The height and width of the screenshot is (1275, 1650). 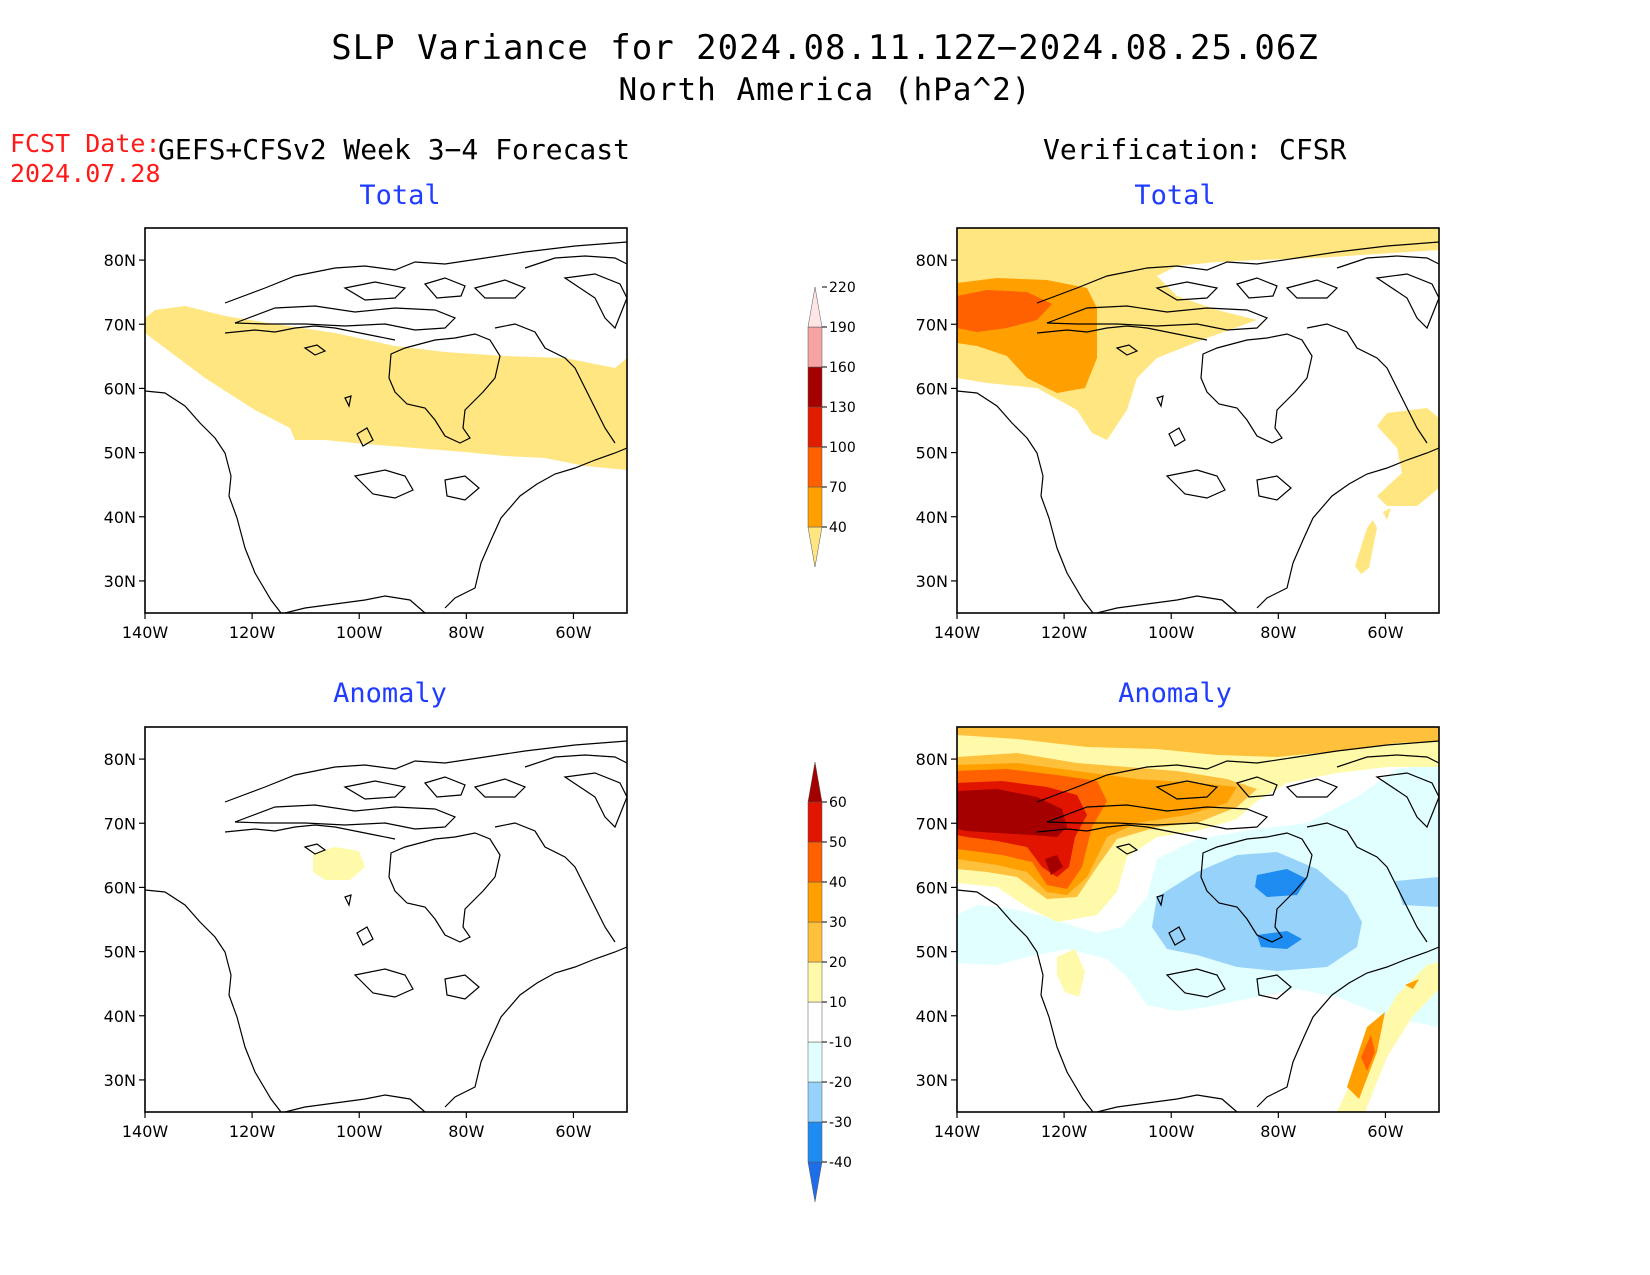 I want to click on colorbar-label: 10, so click(x=838, y=1003).